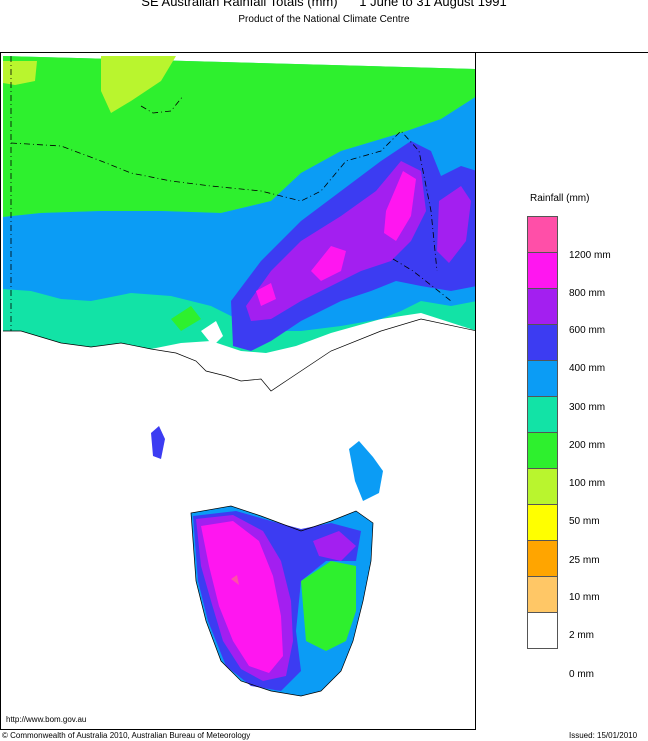 The height and width of the screenshot is (741, 648). Describe the element at coordinates (366, 471) in the screenshot. I see `flinders-island` at that location.